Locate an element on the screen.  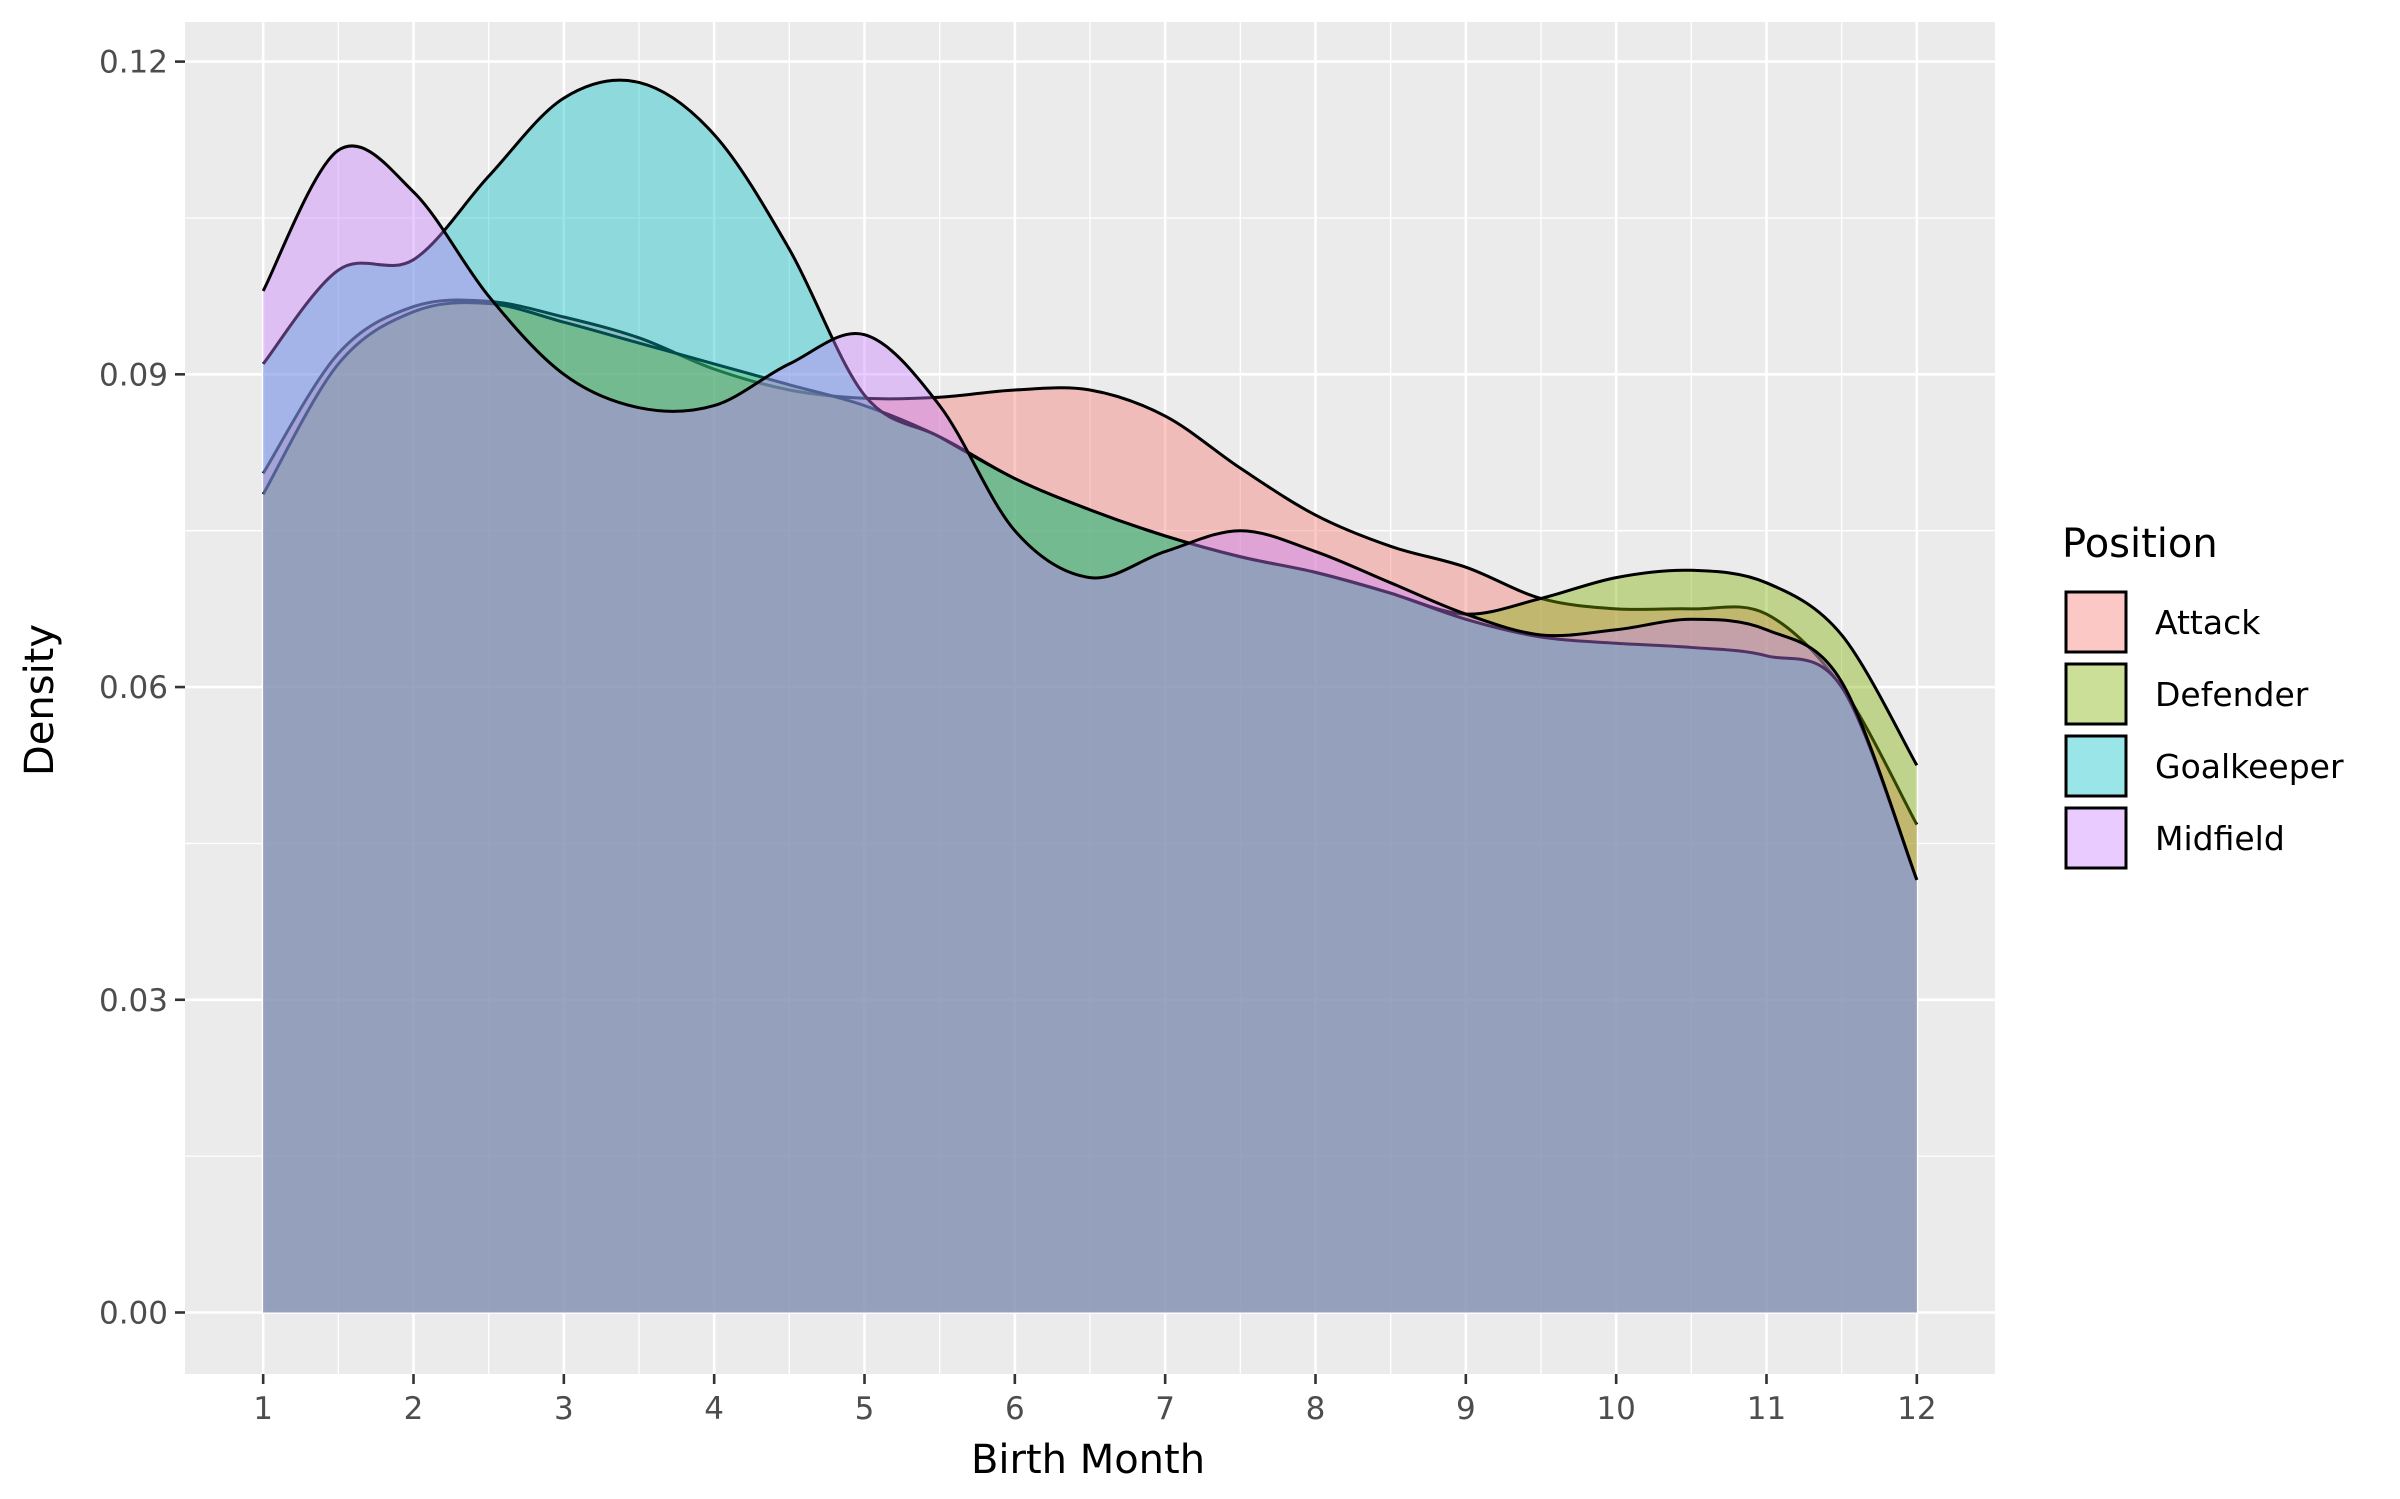
legend-key-midfield is located at coordinates (2096, 838).